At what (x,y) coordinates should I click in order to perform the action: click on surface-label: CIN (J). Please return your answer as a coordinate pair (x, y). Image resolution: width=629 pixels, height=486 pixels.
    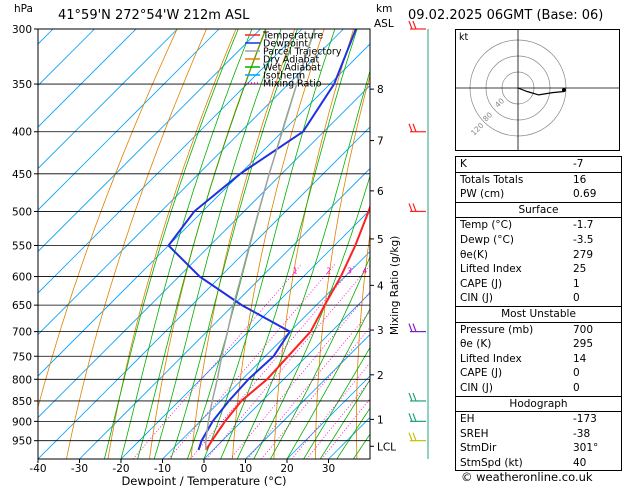
    Looking at the image, I should click on (476, 298).